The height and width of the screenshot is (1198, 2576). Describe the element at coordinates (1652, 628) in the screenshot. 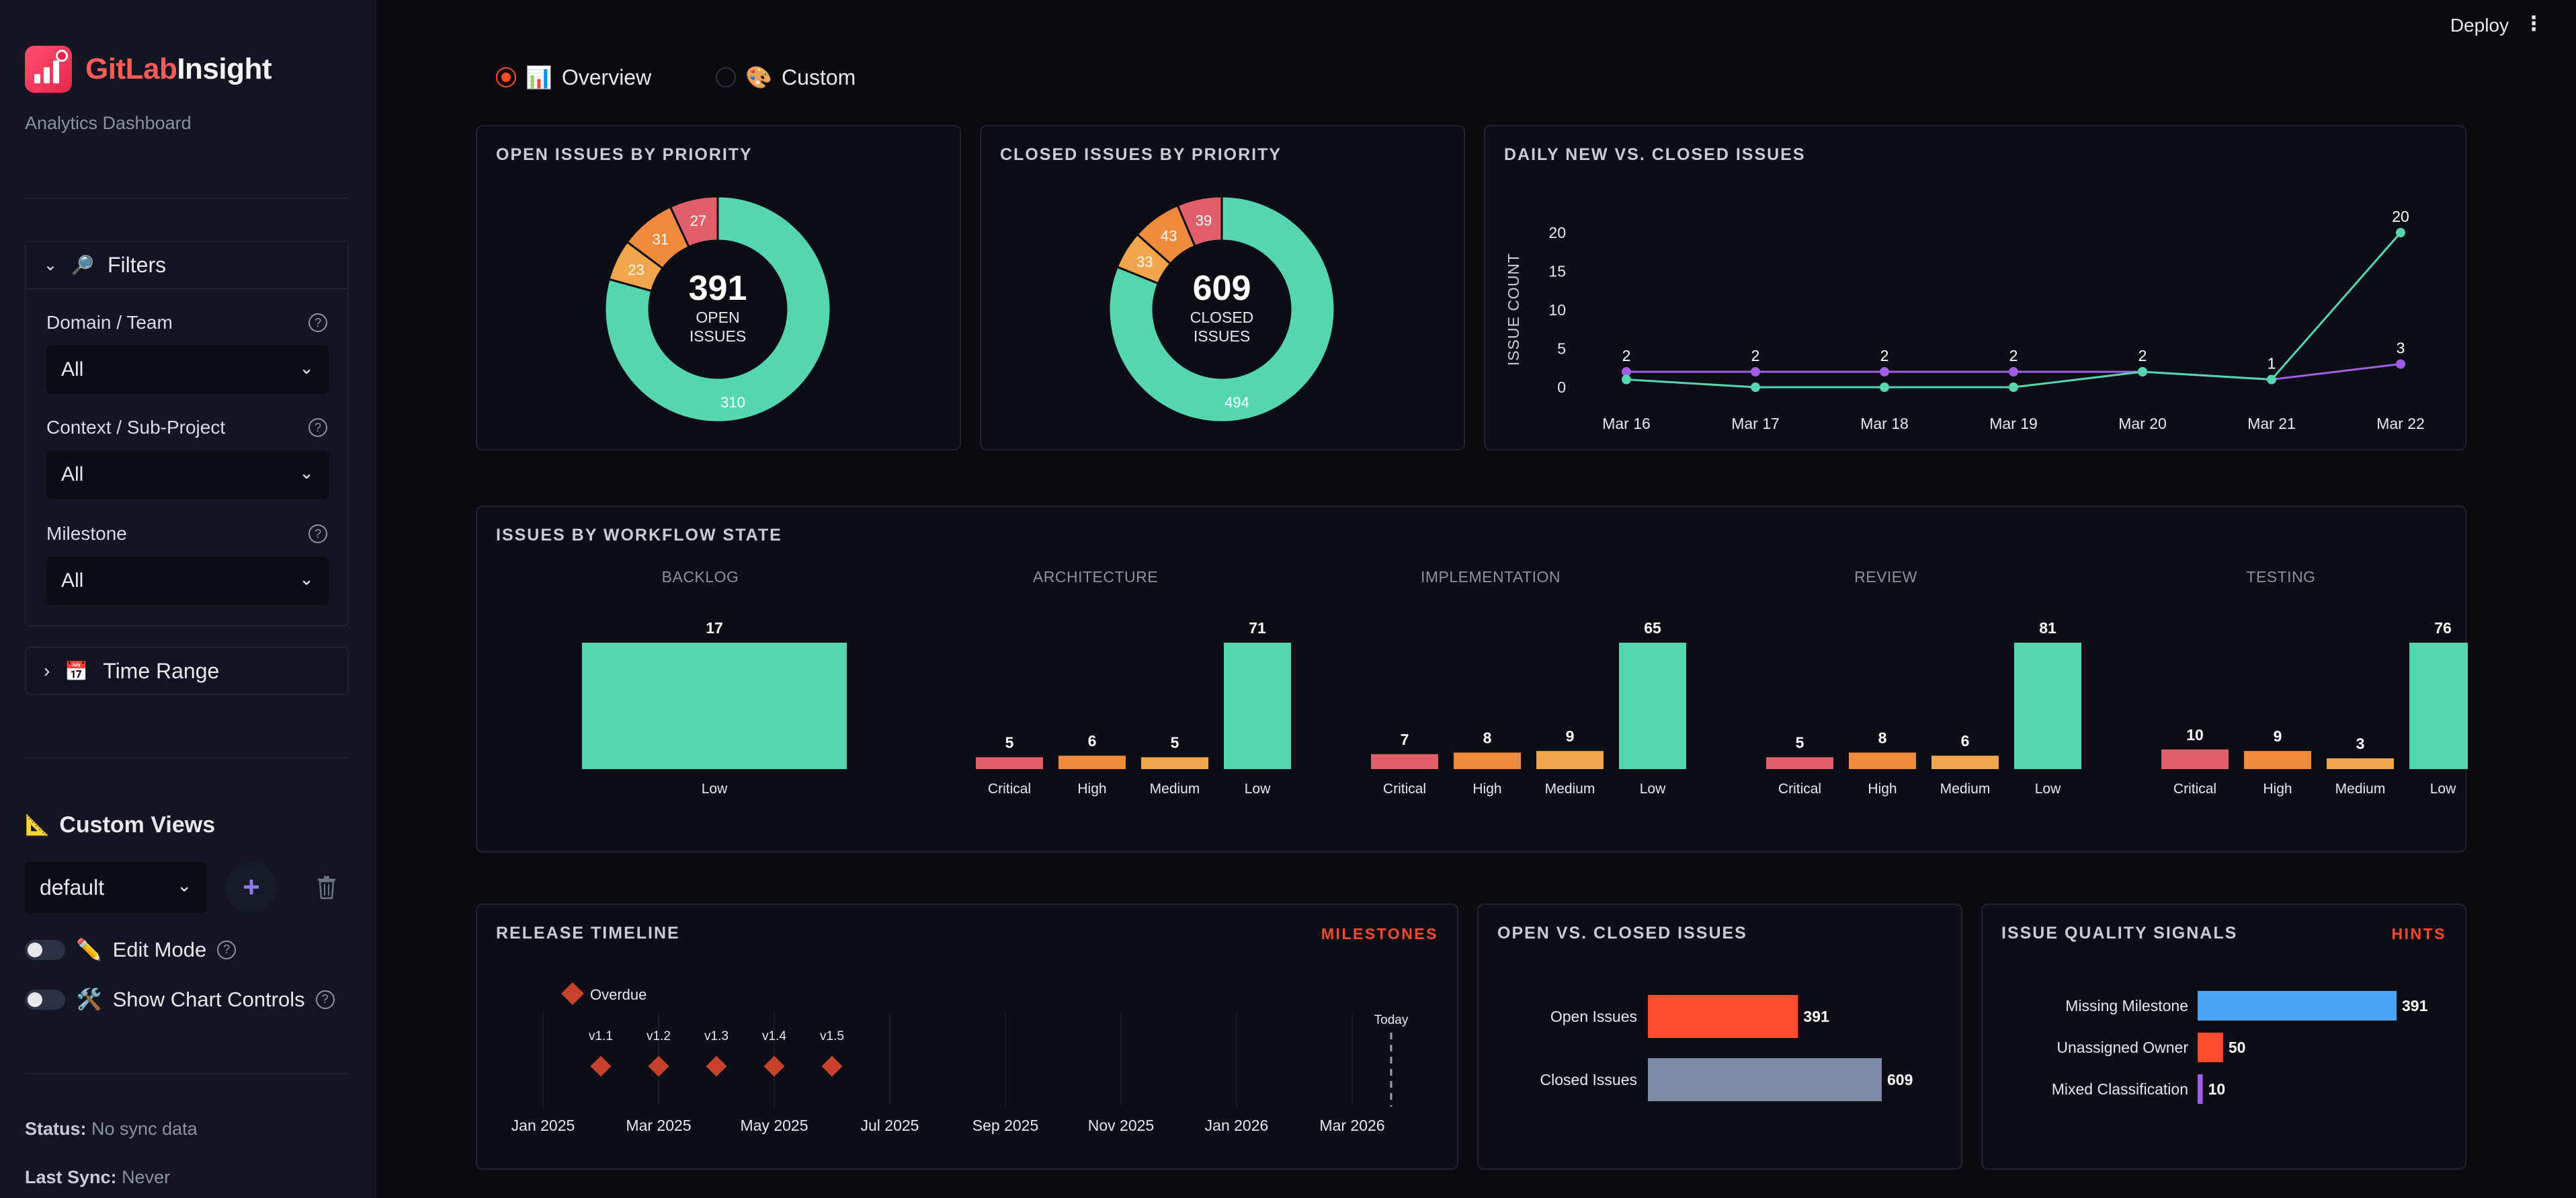

I see `bar-value-label: 65` at that location.